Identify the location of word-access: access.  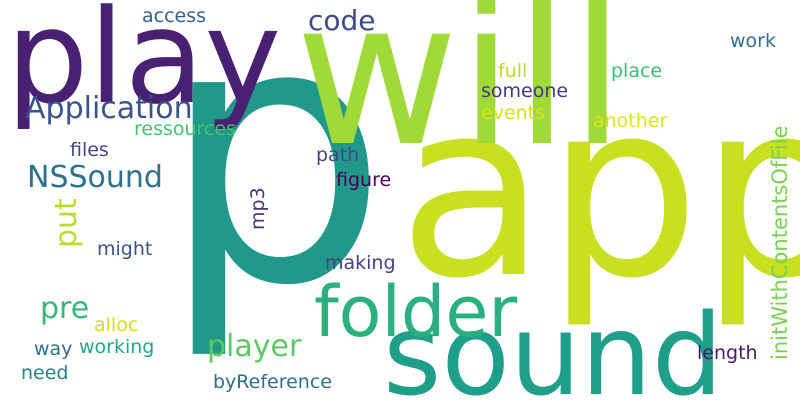
(174, 16).